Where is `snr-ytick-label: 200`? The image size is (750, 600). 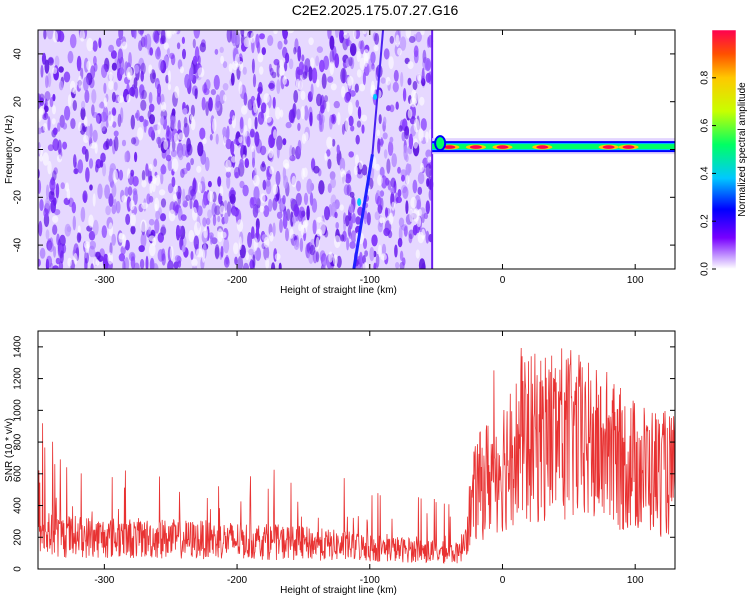
snr-ytick-label: 200 is located at coordinates (18, 536).